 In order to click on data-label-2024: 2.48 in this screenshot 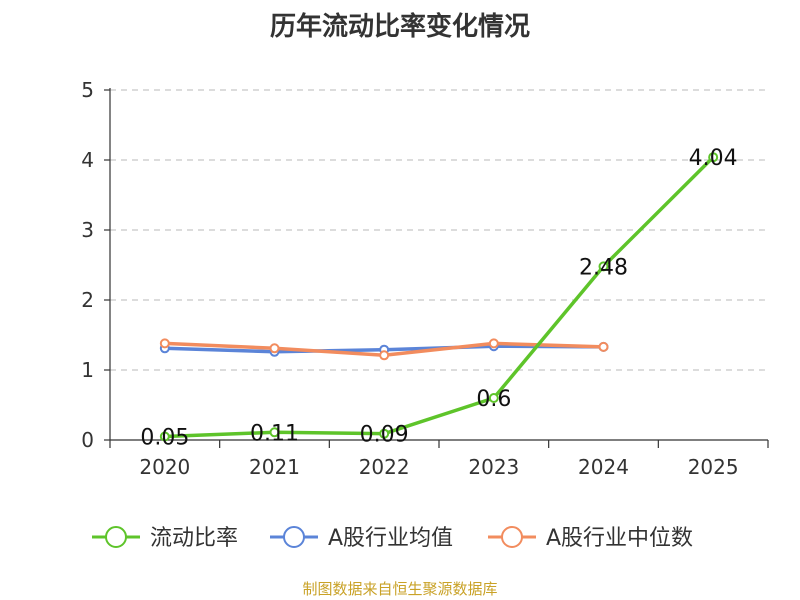, I will do `click(603, 267)`.